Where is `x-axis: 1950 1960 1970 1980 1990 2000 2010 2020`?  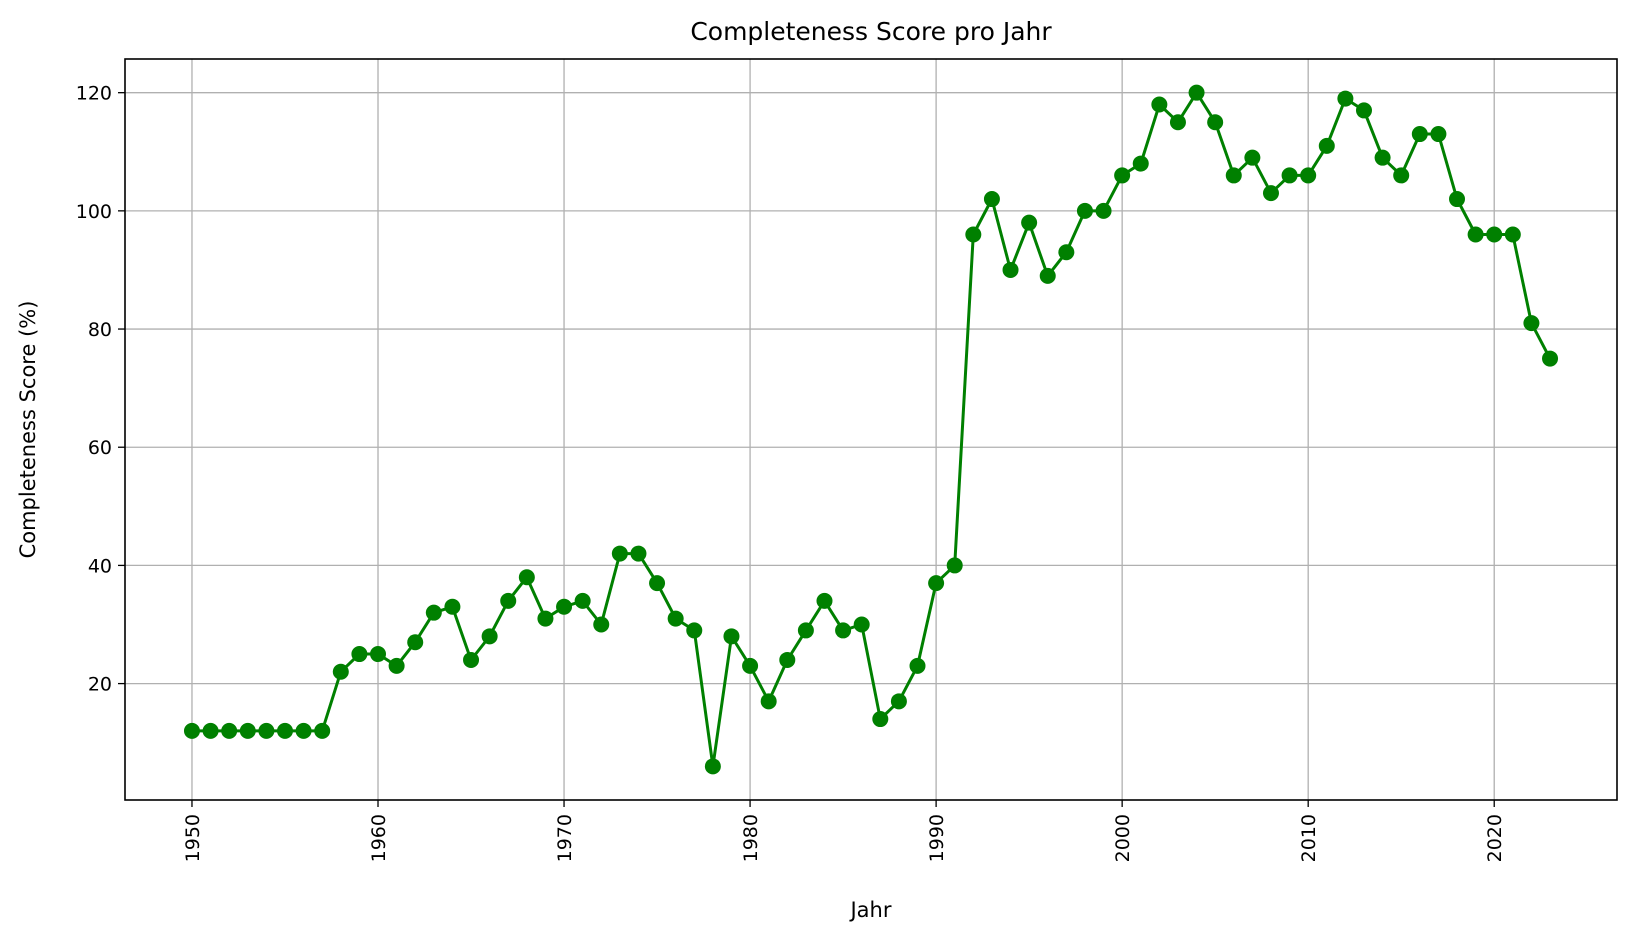
x-axis: 1950 1960 1970 1980 1990 2000 2010 2020 is located at coordinates (844, 831).